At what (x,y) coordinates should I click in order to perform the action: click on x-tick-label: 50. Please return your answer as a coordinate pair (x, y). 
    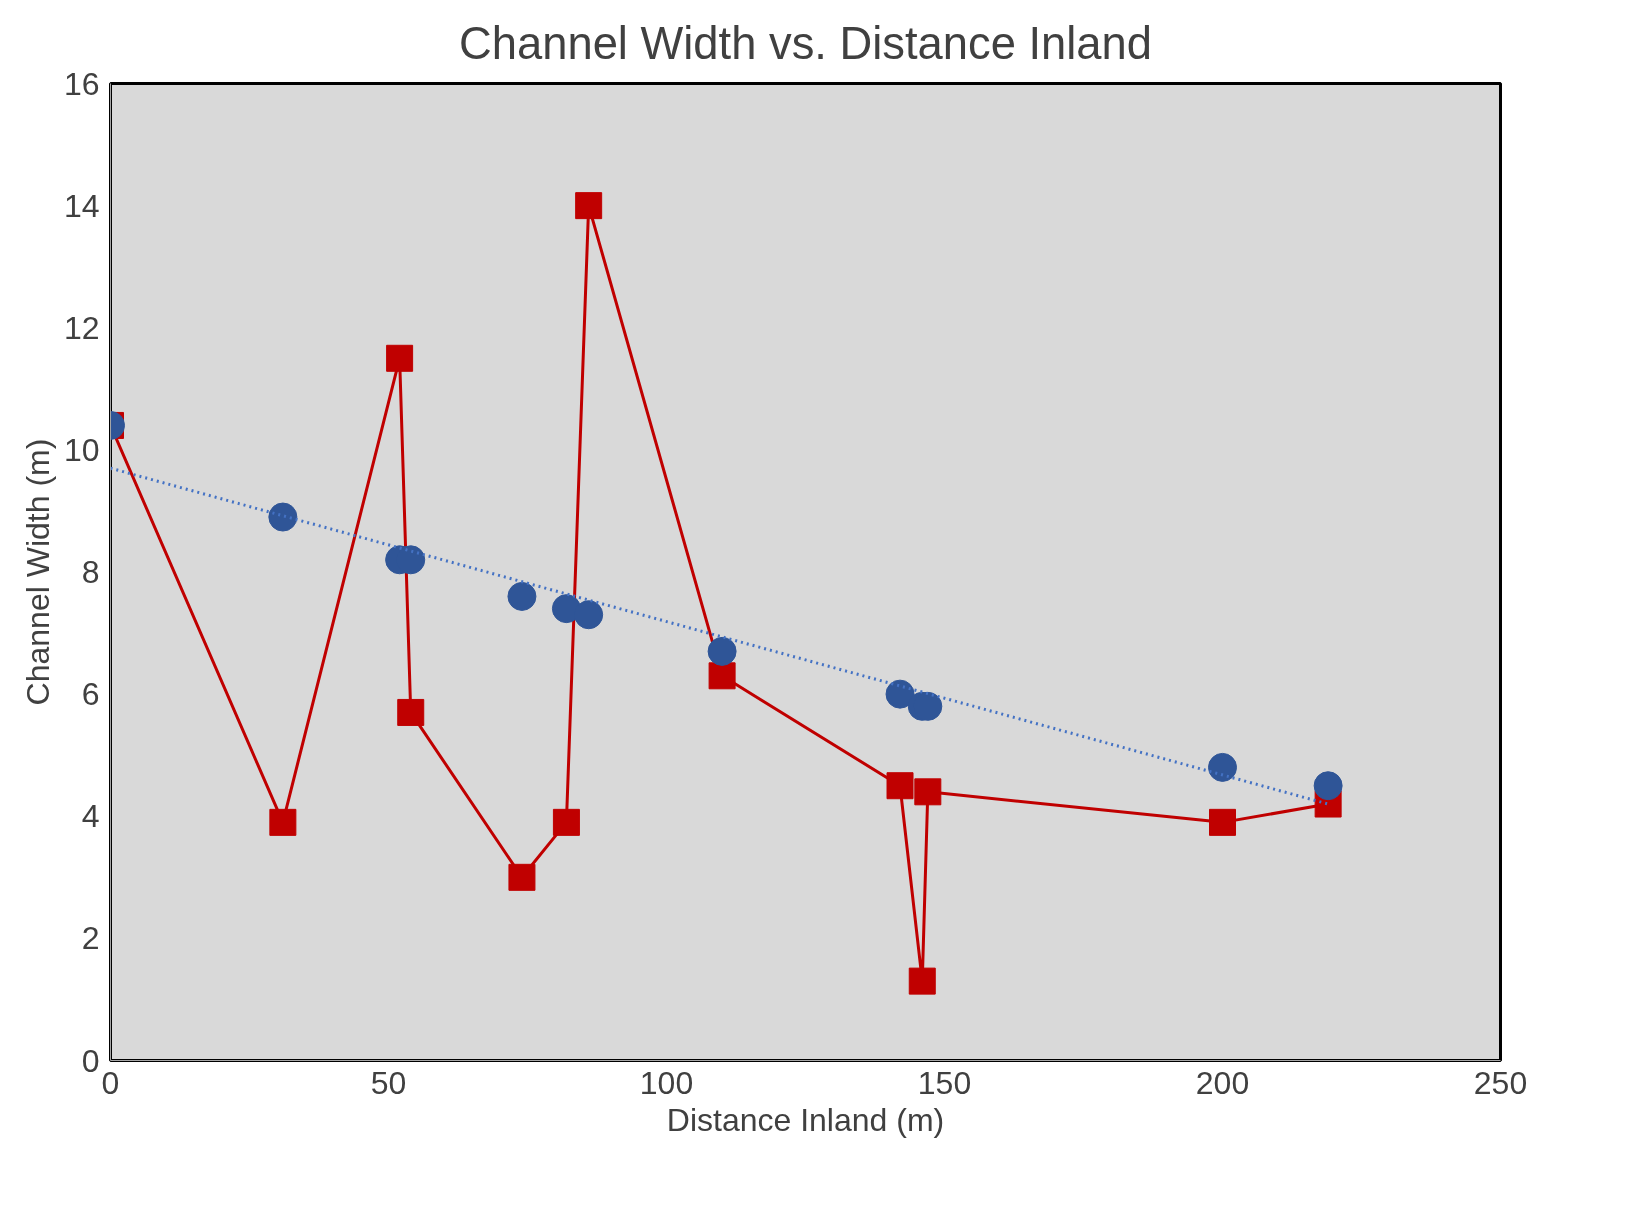
    Looking at the image, I should click on (388, 1082).